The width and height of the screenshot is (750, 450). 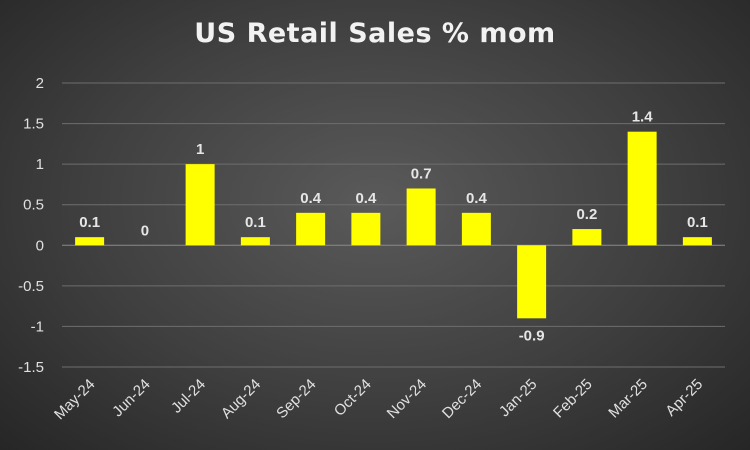 I want to click on data-label: -0.9, so click(x=532, y=335).